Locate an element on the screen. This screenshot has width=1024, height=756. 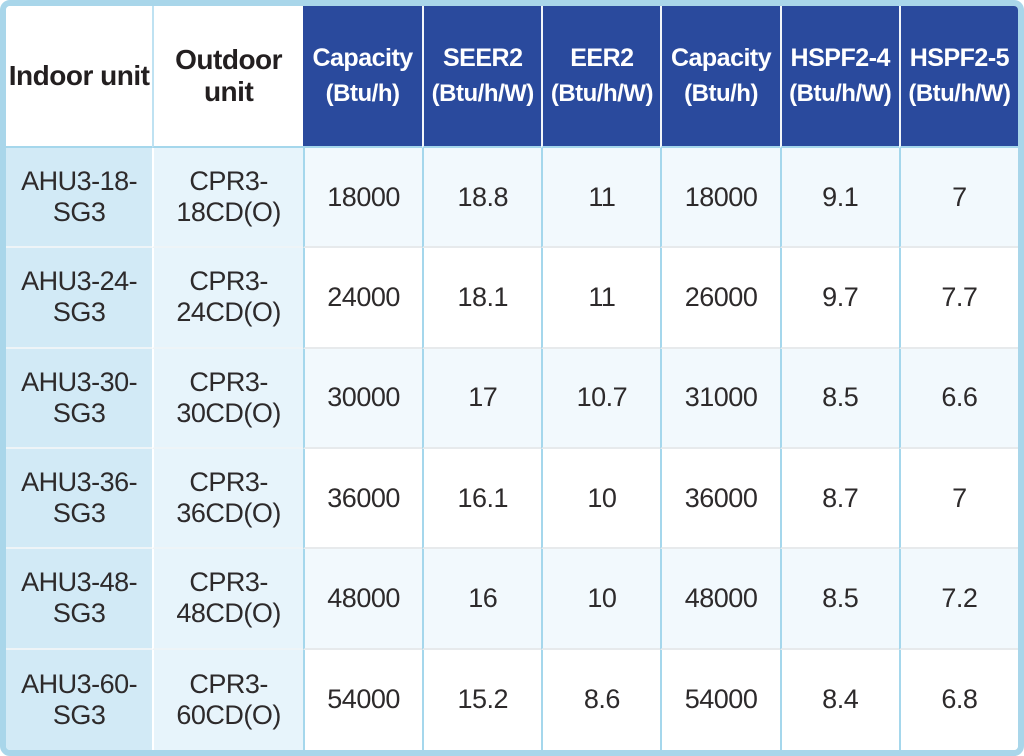
indoor-unit-cell: AHU3-18-SG3 is located at coordinates (79, 198).